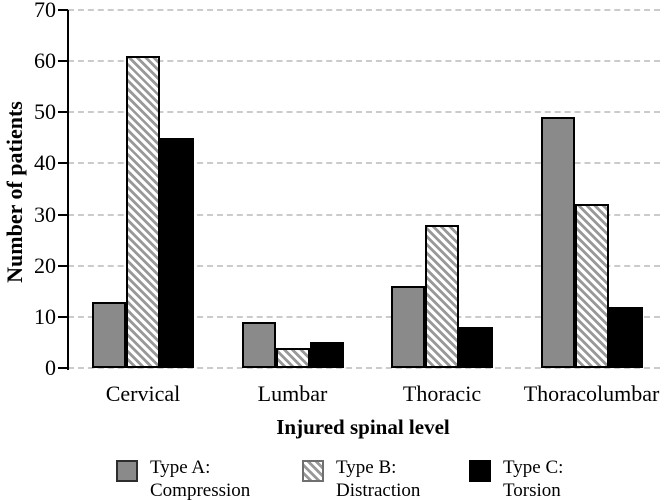  I want to click on y-tick-label-20: 20, so click(45, 265).